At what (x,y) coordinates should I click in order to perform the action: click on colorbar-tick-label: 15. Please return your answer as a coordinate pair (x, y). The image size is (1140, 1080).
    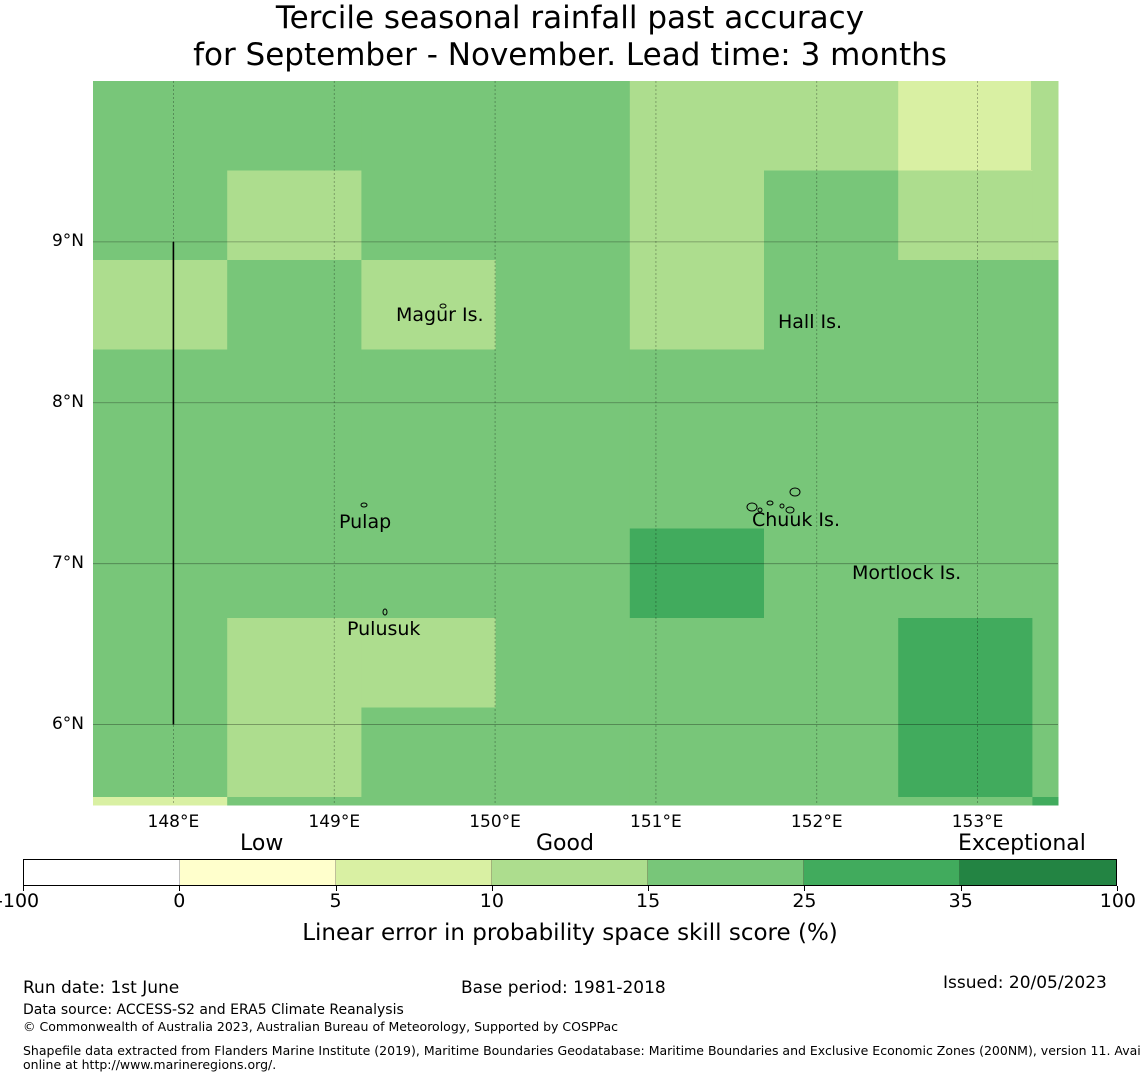
    Looking at the image, I should click on (648, 901).